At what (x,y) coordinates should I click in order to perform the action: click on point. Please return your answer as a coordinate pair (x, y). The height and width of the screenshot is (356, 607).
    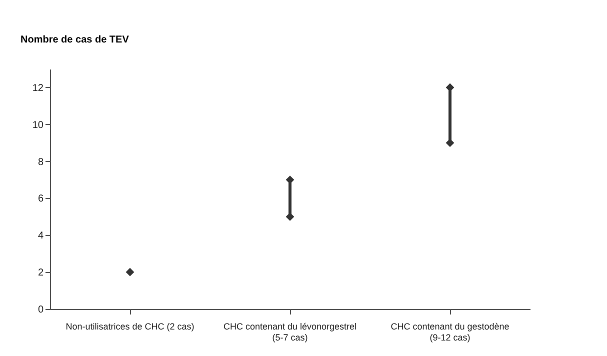
    Looking at the image, I should click on (130, 272).